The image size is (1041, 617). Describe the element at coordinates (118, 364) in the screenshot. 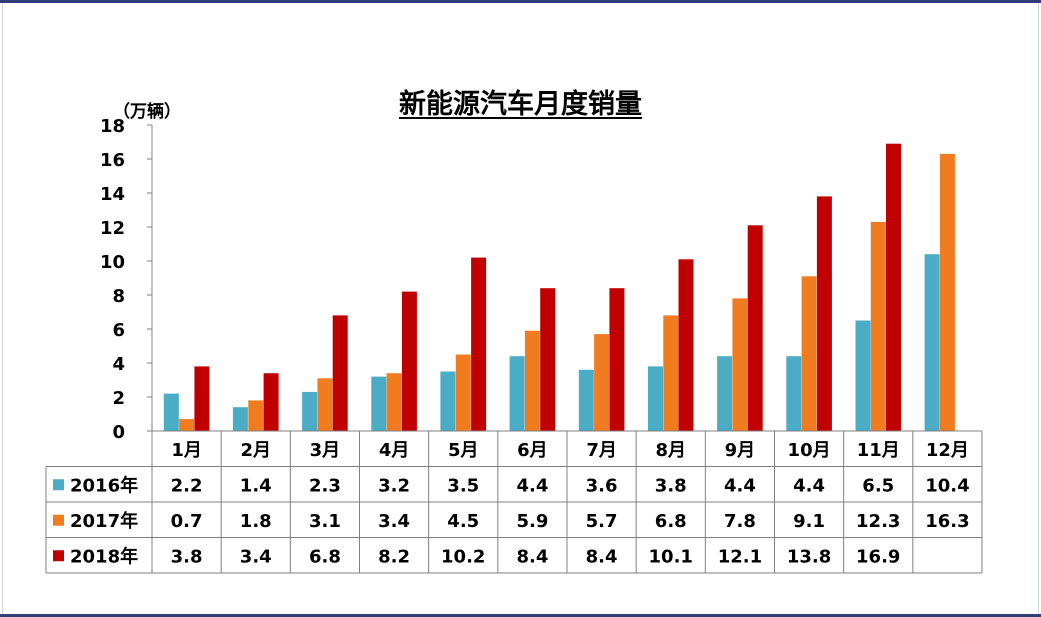

I see `y-tick-label: 4` at that location.